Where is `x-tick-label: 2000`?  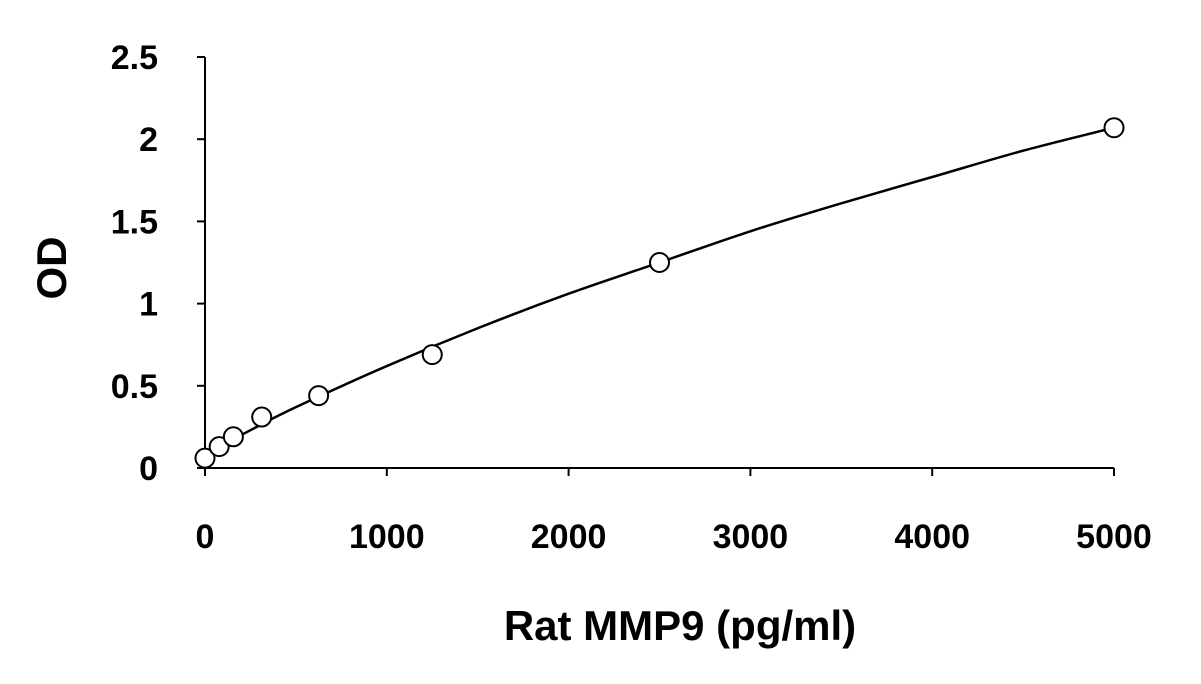 x-tick-label: 2000 is located at coordinates (569, 537).